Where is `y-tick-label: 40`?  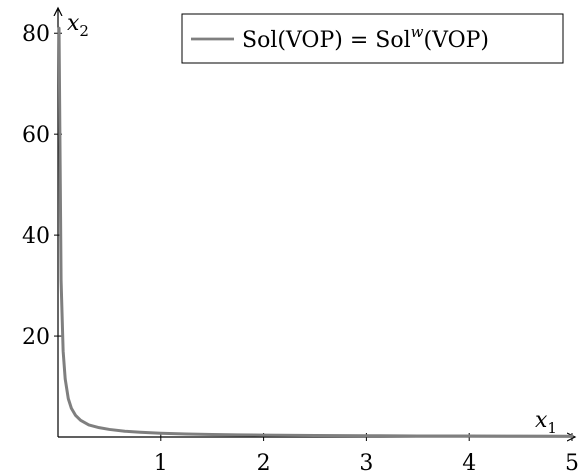
y-tick-label: 40 is located at coordinates (36, 236).